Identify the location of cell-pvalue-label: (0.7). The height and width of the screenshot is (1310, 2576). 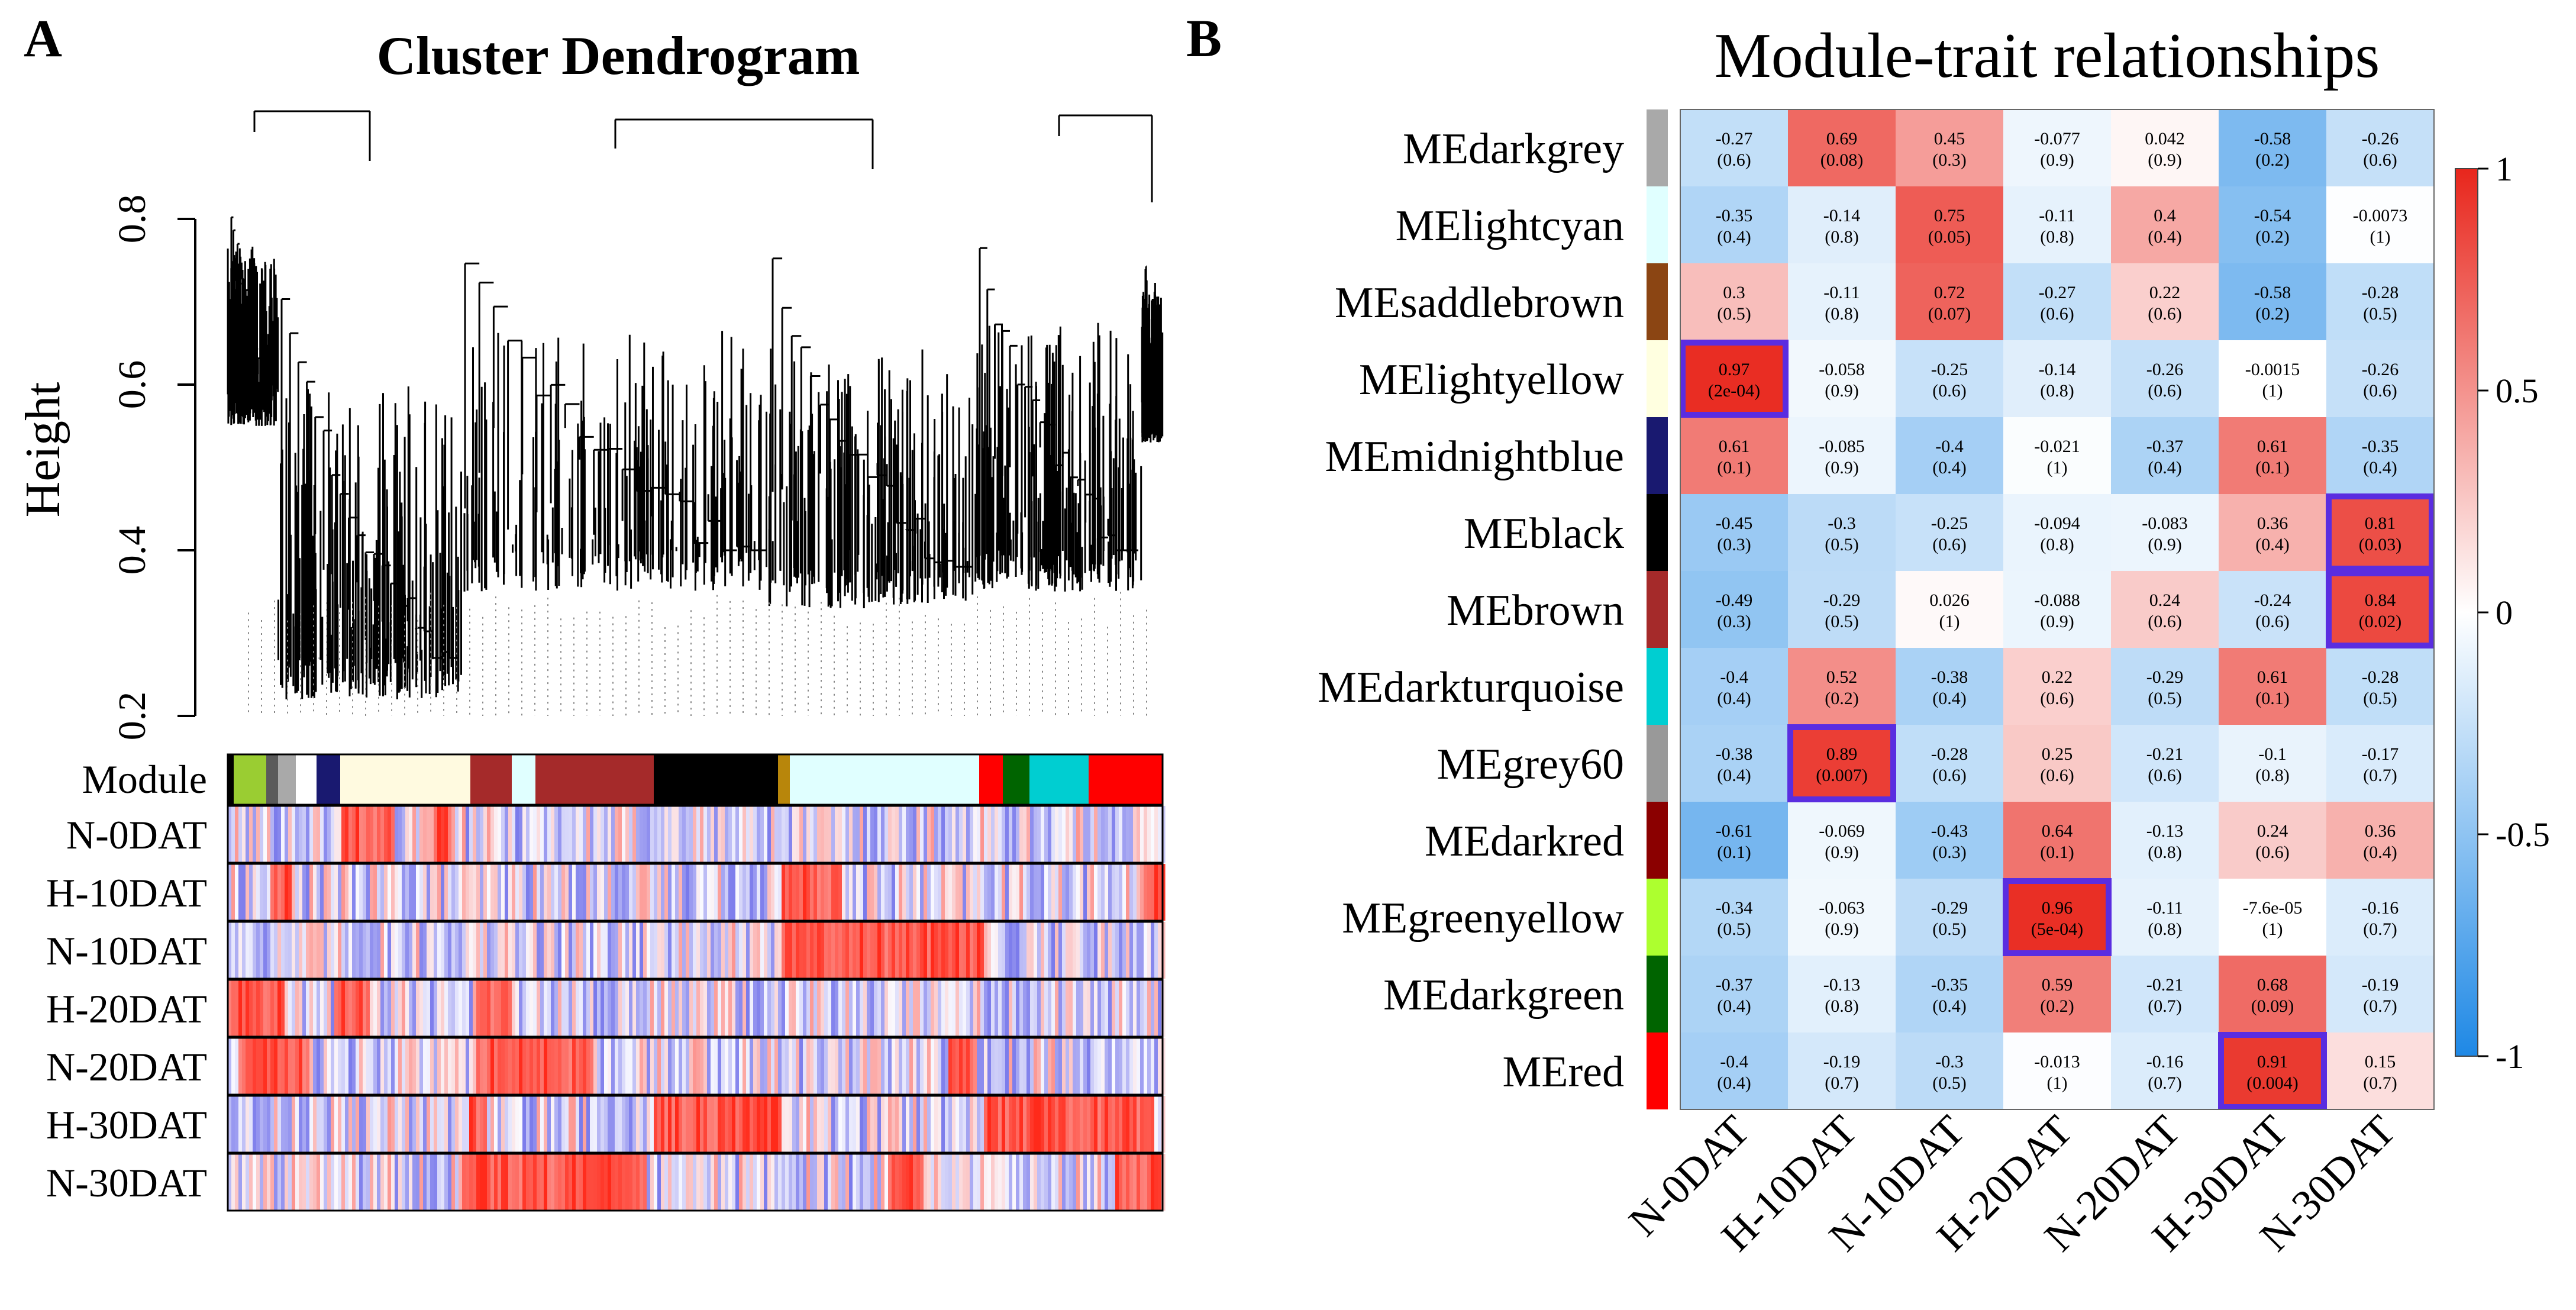
(2380, 929).